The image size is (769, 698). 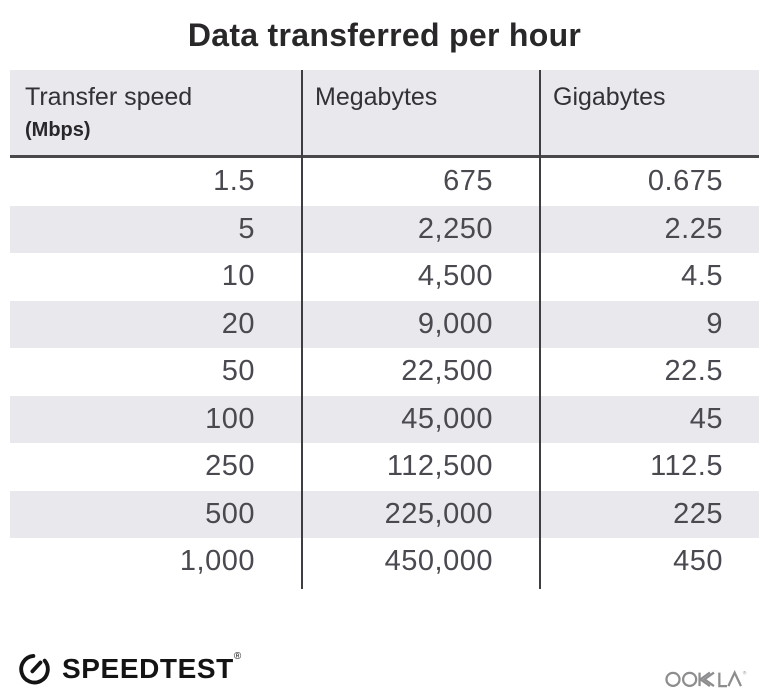 What do you see at coordinates (447, 371) in the screenshot?
I see `table-cell: 22,500` at bounding box center [447, 371].